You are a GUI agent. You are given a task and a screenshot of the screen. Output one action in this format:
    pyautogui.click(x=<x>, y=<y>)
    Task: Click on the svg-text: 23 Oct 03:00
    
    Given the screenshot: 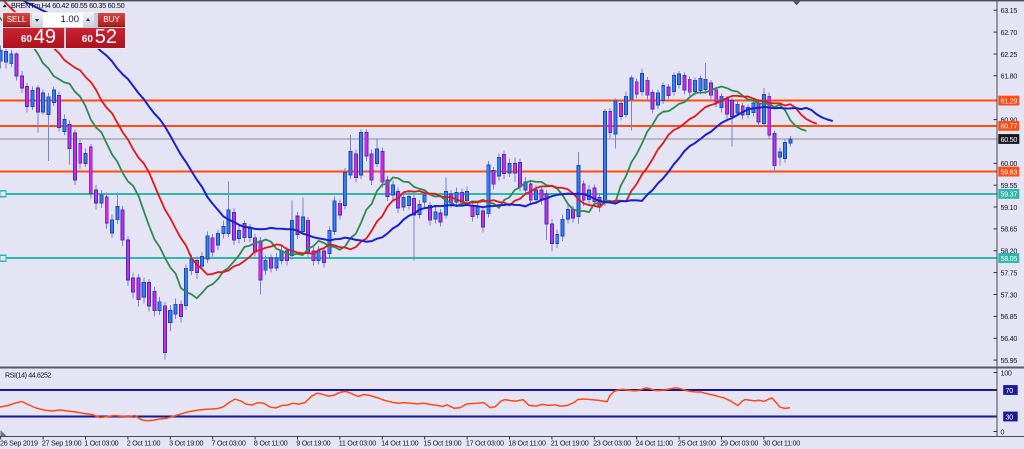 What is the action you would take?
    pyautogui.click(x=612, y=442)
    